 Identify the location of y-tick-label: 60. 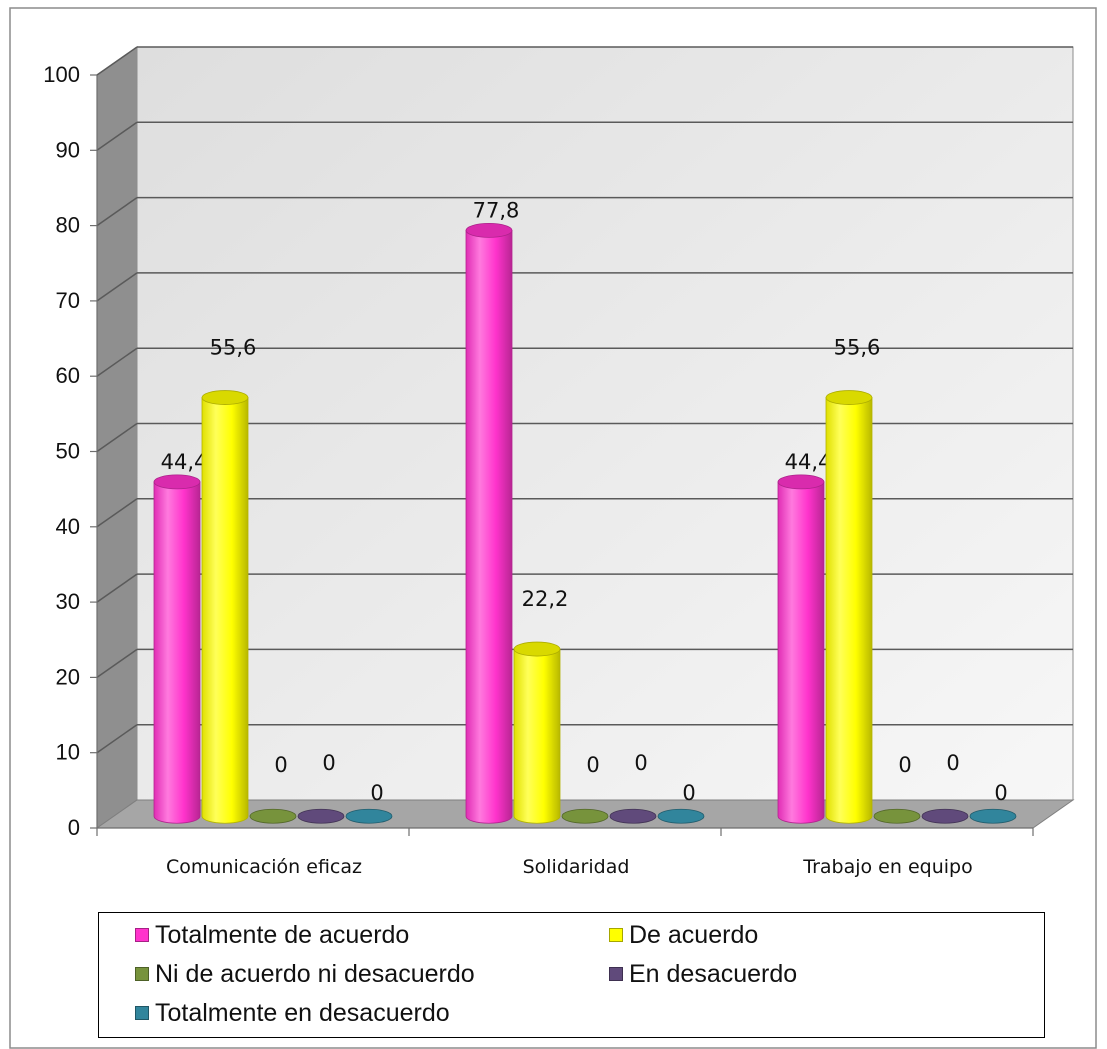
(68, 375).